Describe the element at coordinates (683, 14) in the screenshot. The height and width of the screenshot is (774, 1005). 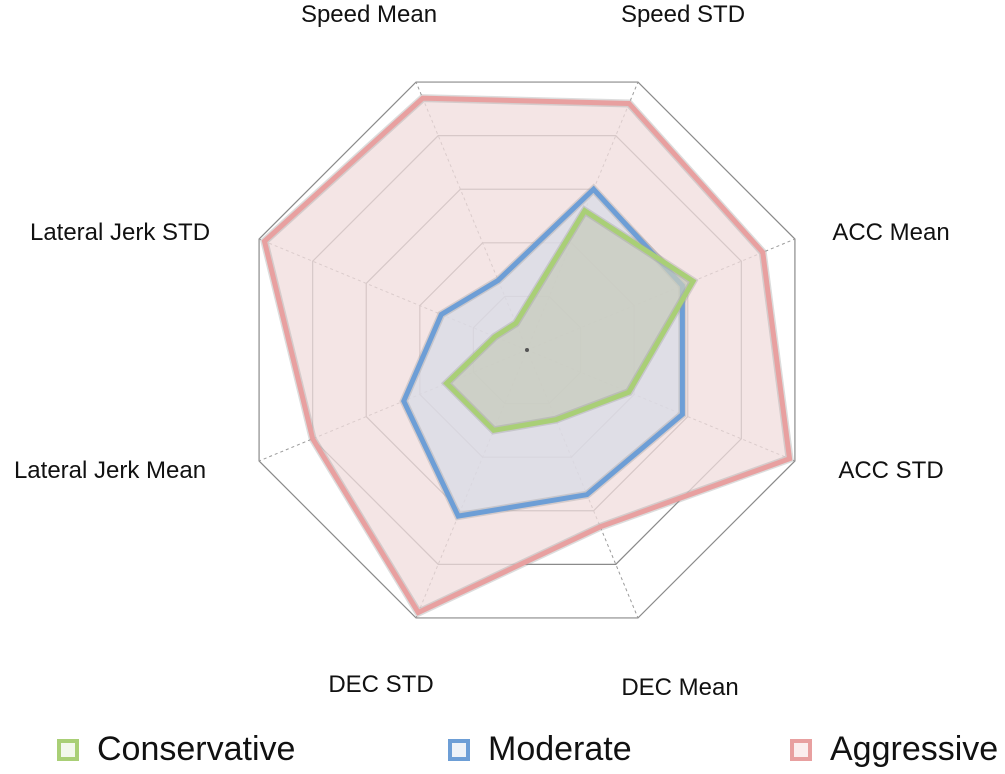
I see `axis-label-speed-std: Speed STD` at that location.